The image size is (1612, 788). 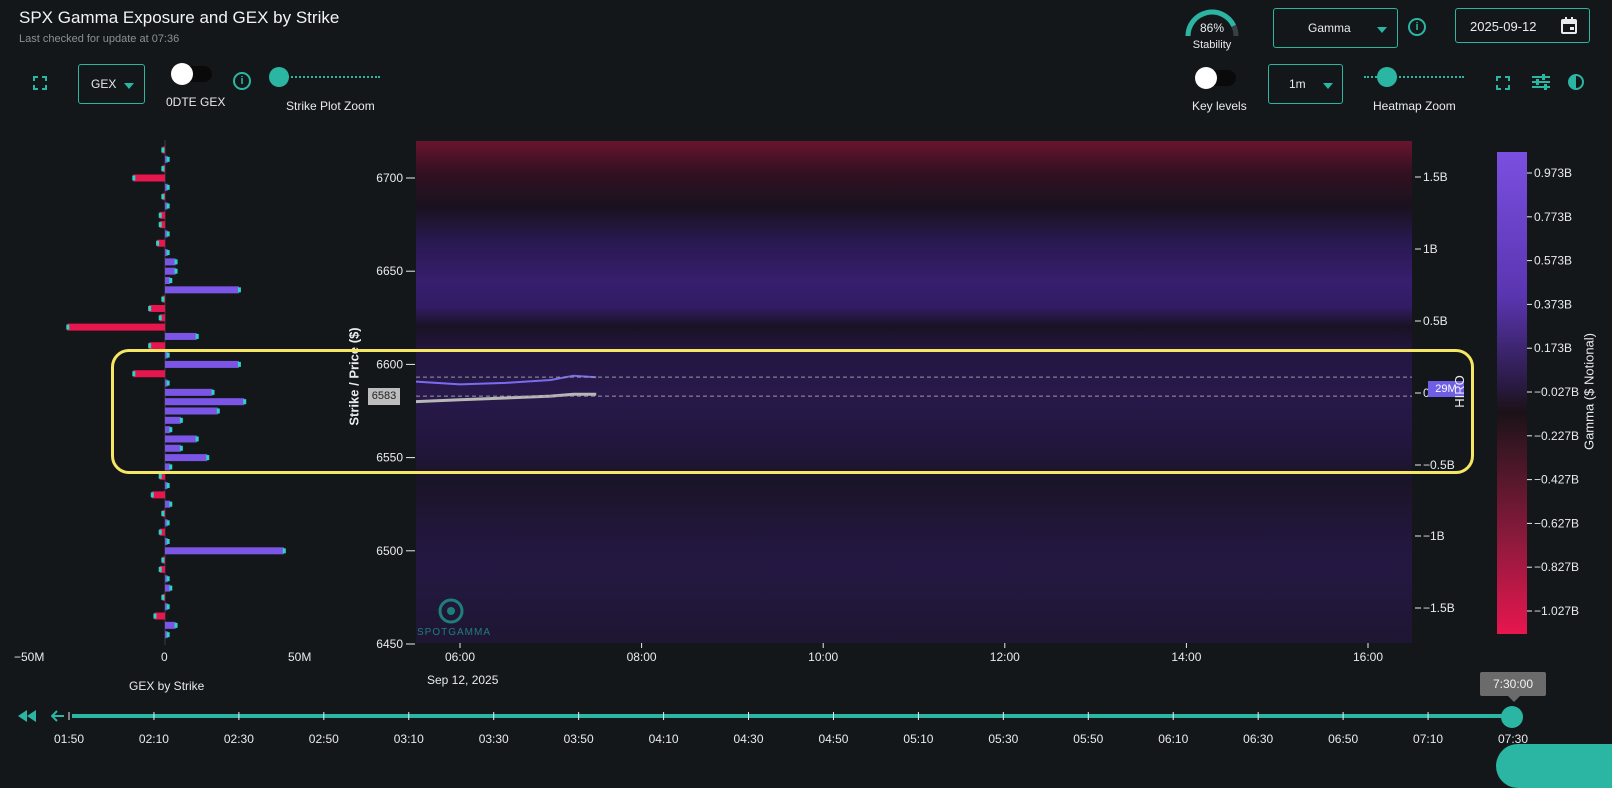 I want to click on settings-sliders-icon, so click(x=1541, y=82).